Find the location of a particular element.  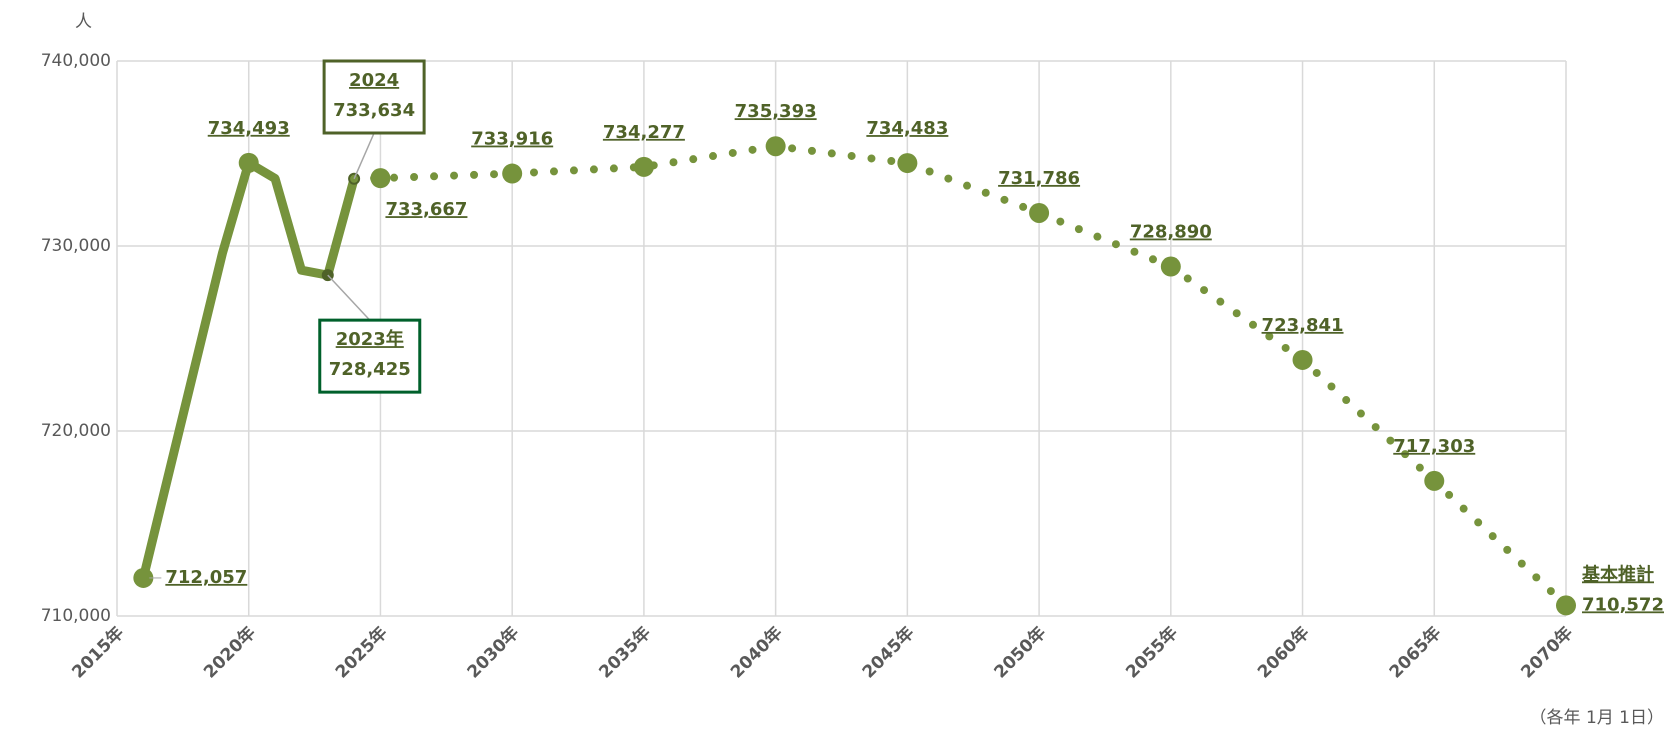

x-tick-label: 2035年 is located at coordinates (625, 652).